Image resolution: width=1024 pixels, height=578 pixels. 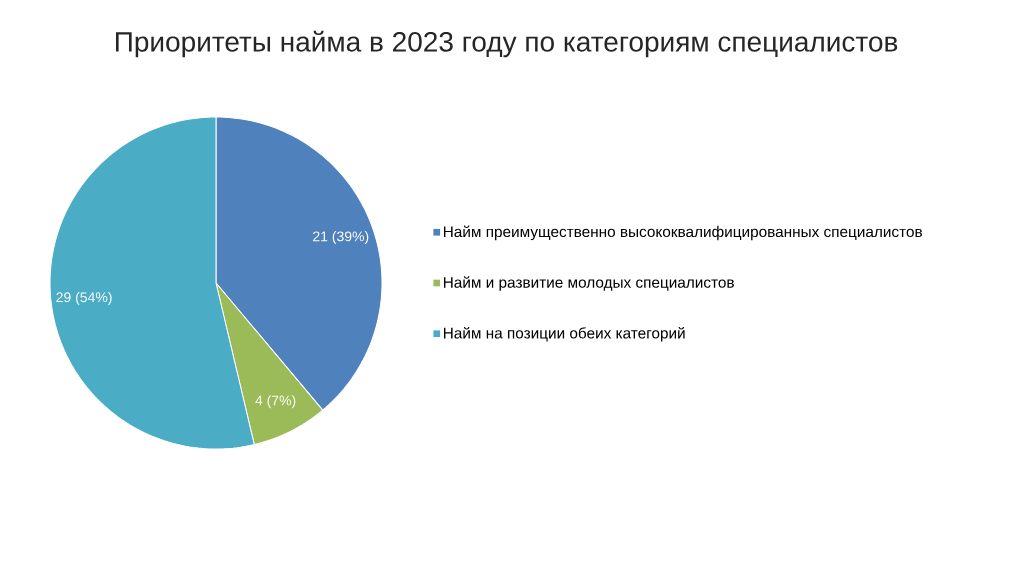 What do you see at coordinates (564, 334) in the screenshot?
I see `legend-label: Найм на позиции обеих категорий` at bounding box center [564, 334].